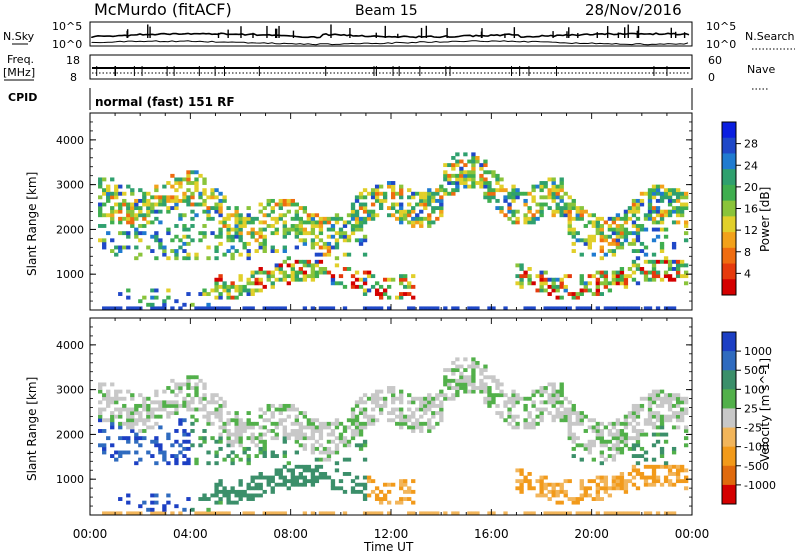 This screenshot has width=800, height=554. I want to click on y-tick-label: 2000, so click(70, 229).